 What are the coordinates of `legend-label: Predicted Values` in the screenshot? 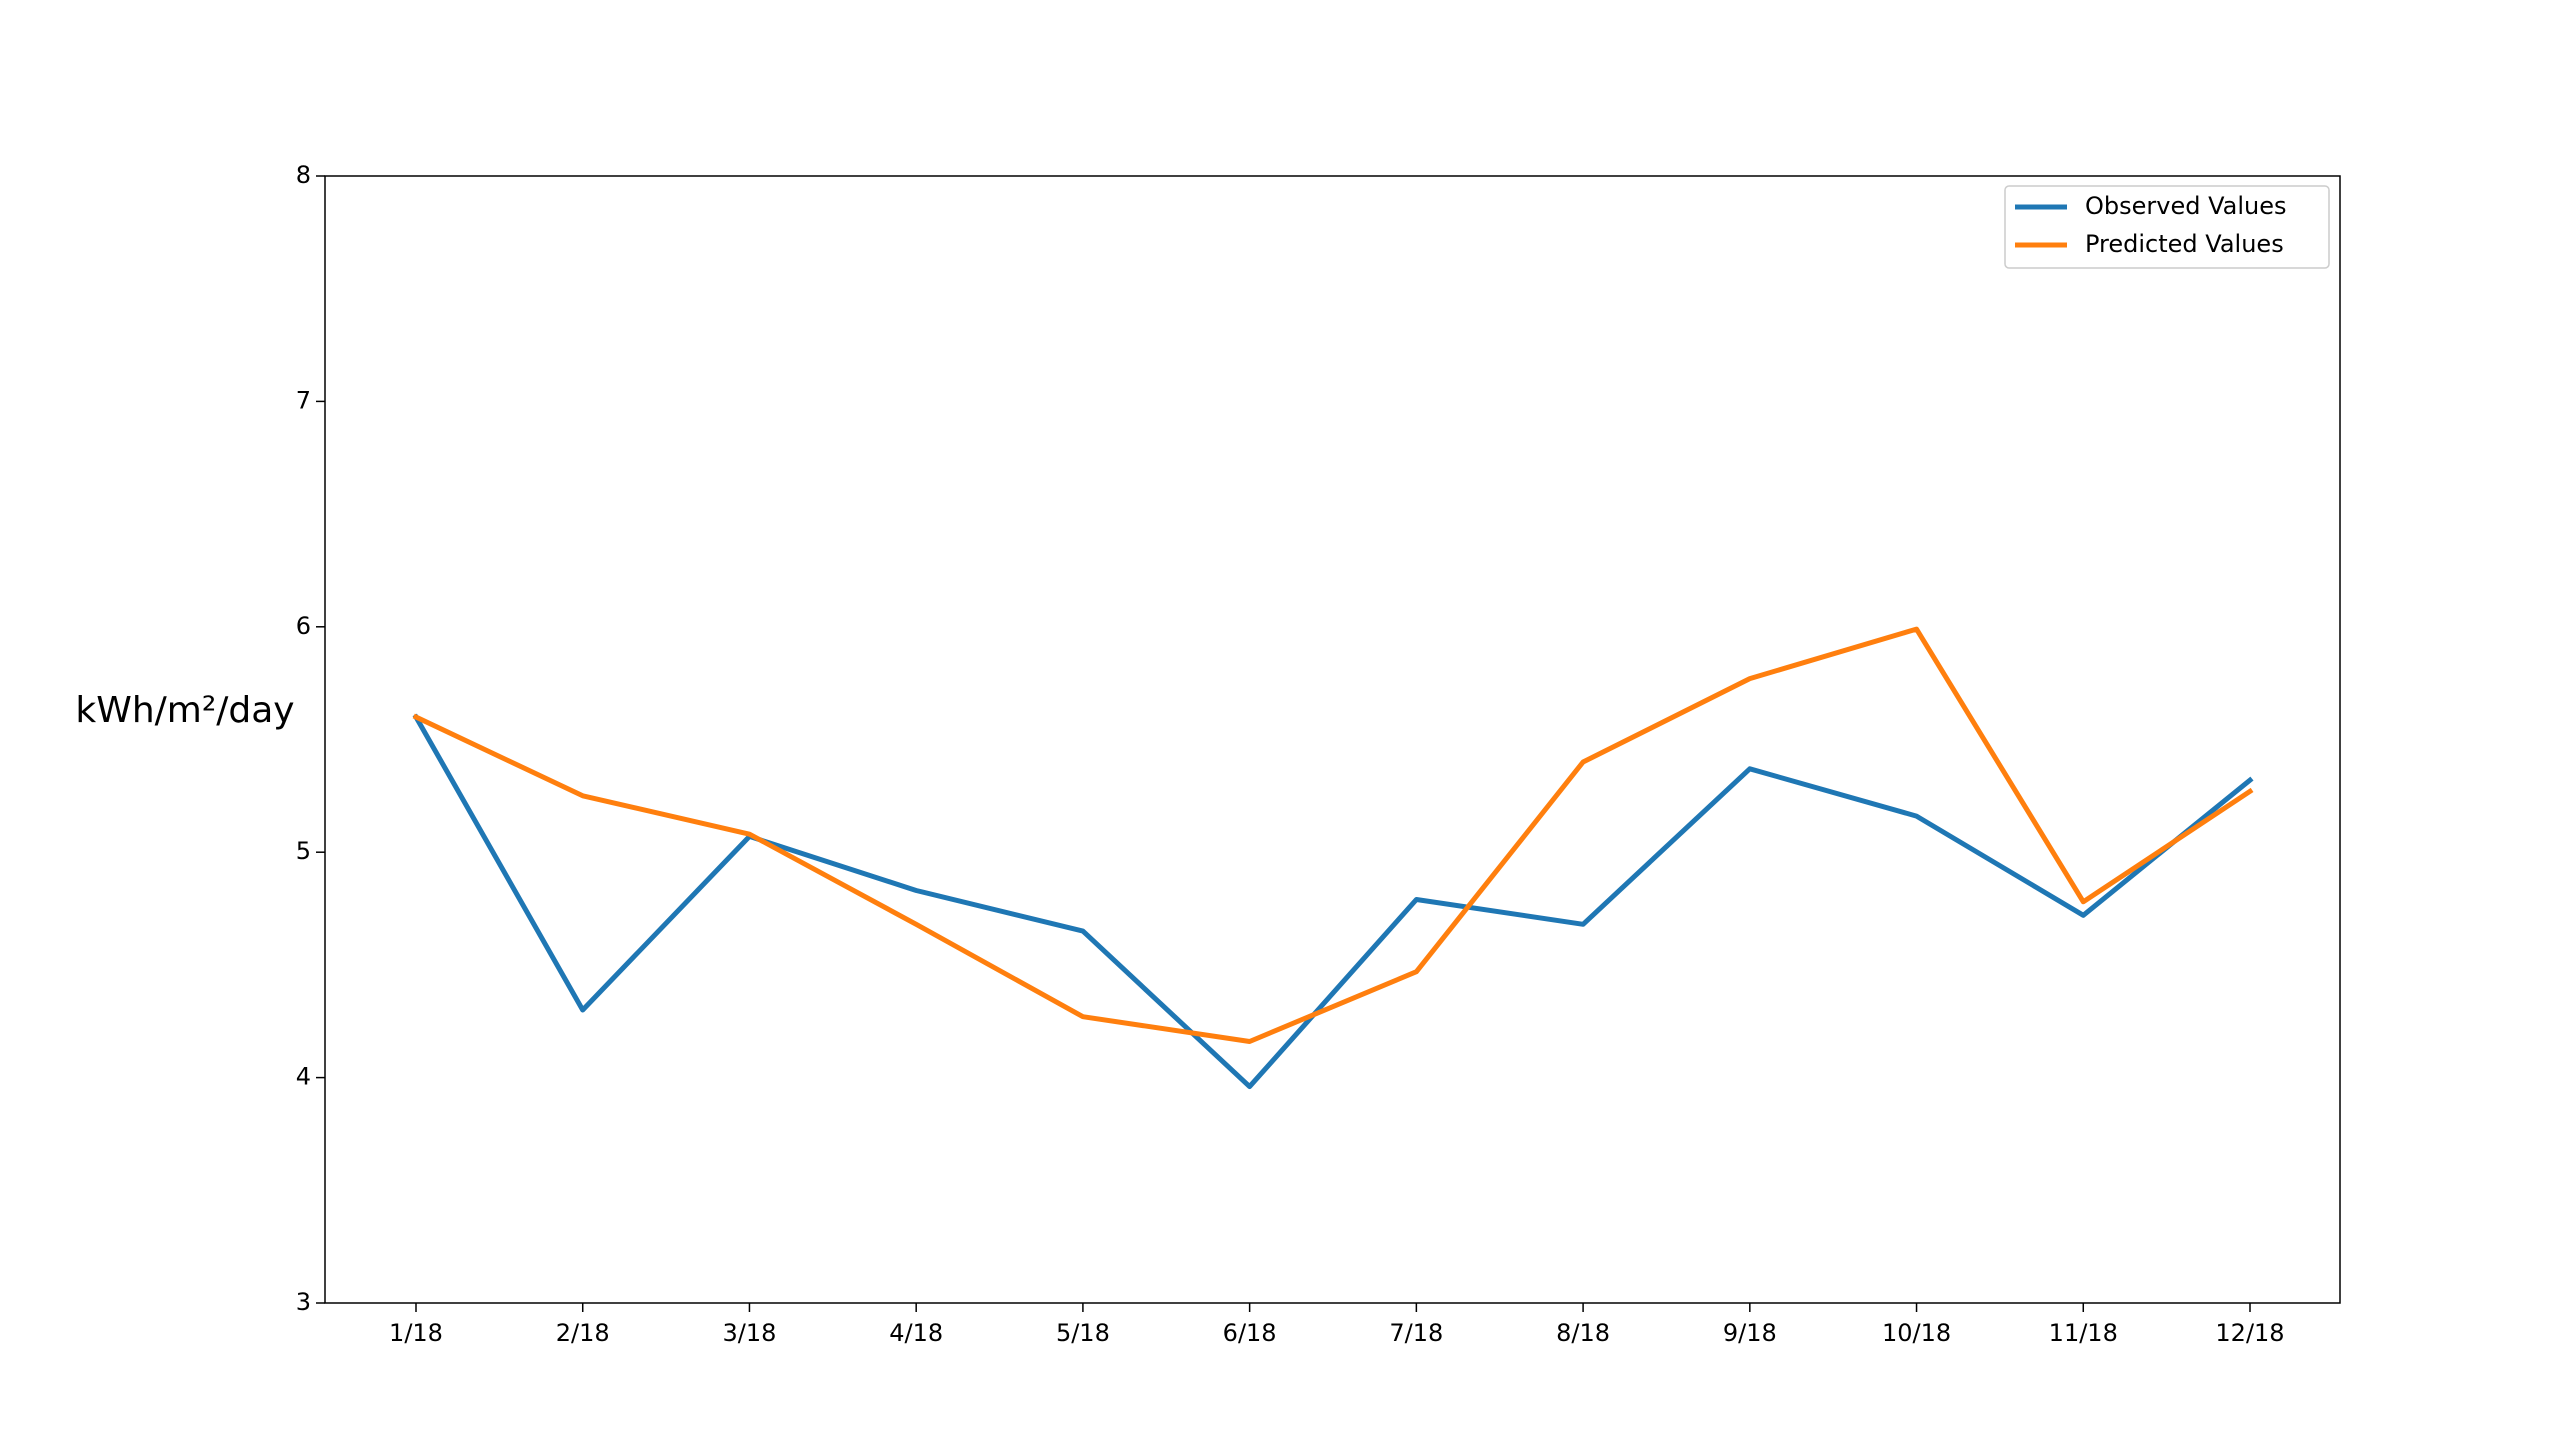 It's located at (2184, 244).